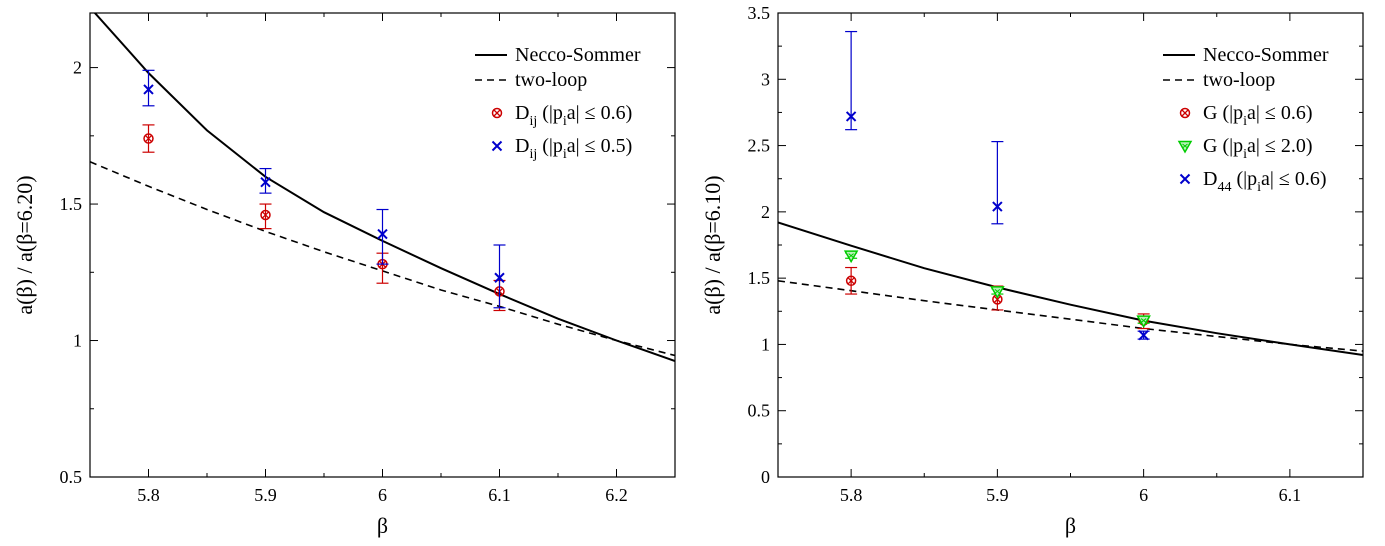  I want to click on curve-group, so click(1070, 288).